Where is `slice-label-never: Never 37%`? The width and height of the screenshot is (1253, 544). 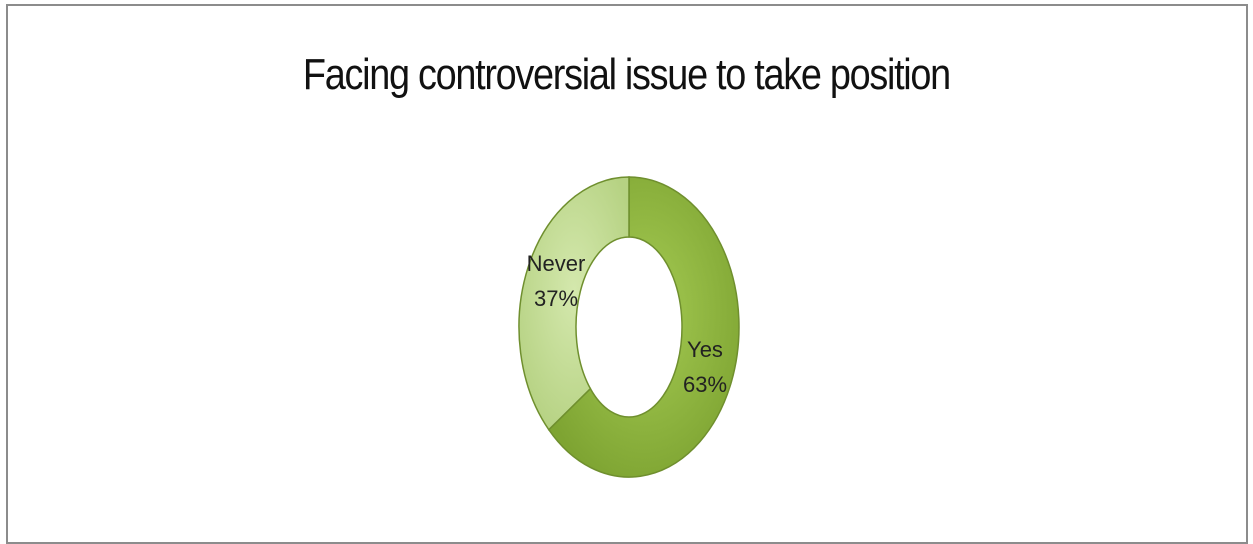 slice-label-never: Never 37% is located at coordinates (556, 281).